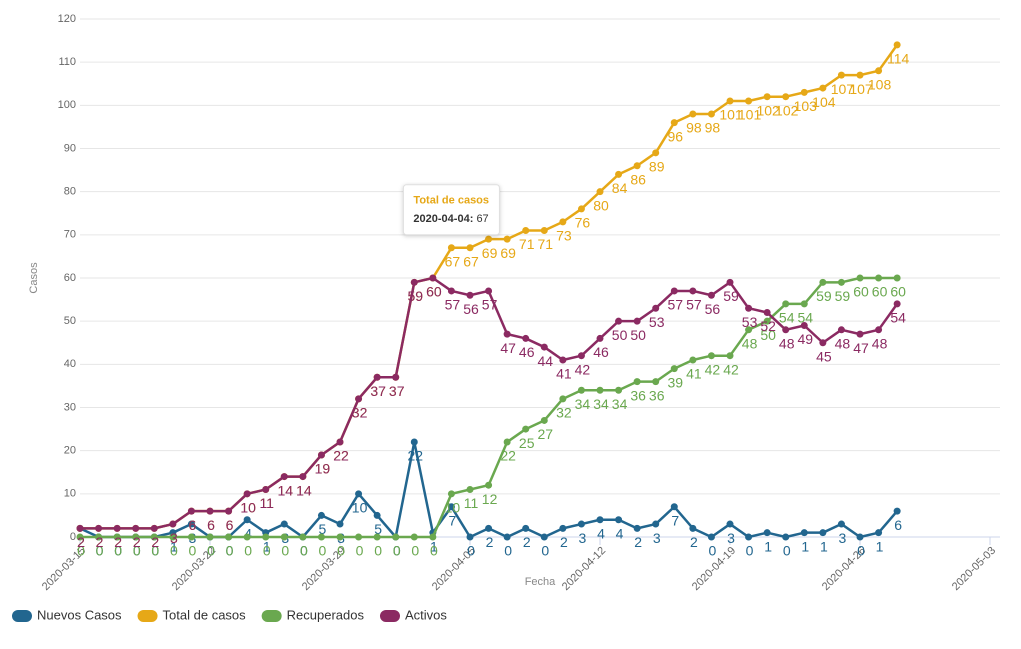  Describe the element at coordinates (750, 344) in the screenshot. I see `data-label: 48` at that location.